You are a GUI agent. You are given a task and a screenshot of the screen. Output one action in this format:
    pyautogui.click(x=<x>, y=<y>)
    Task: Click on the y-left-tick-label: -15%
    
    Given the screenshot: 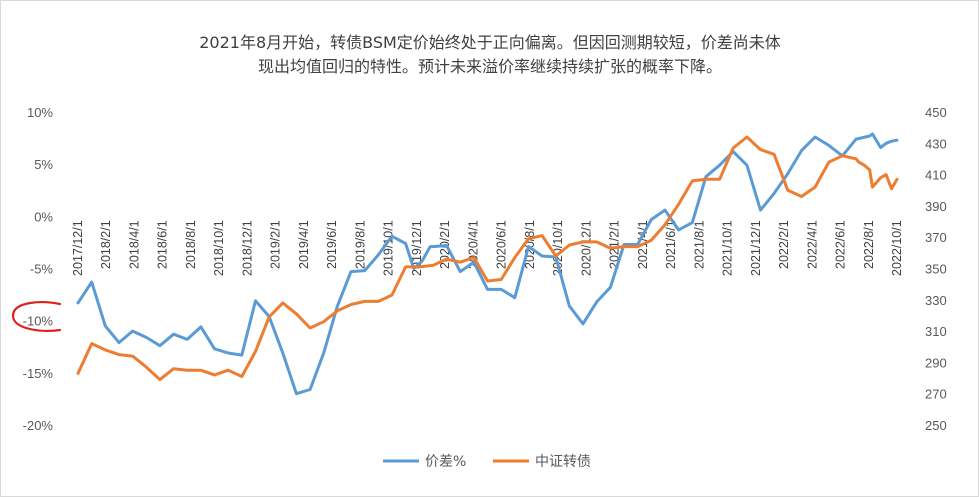 What is the action you would take?
    pyautogui.click(x=38, y=373)
    